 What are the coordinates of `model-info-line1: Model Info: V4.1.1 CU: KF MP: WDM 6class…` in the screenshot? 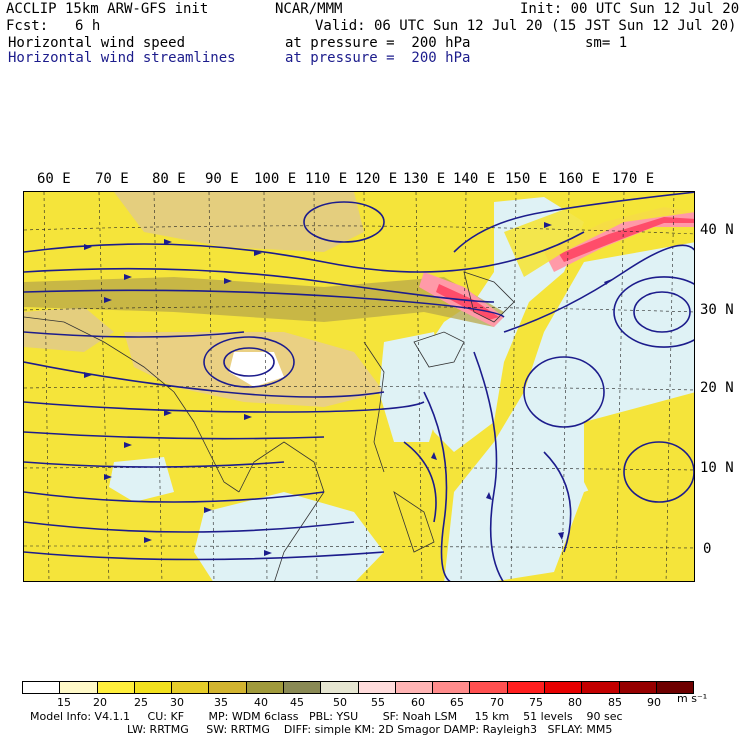 It's located at (326, 716).